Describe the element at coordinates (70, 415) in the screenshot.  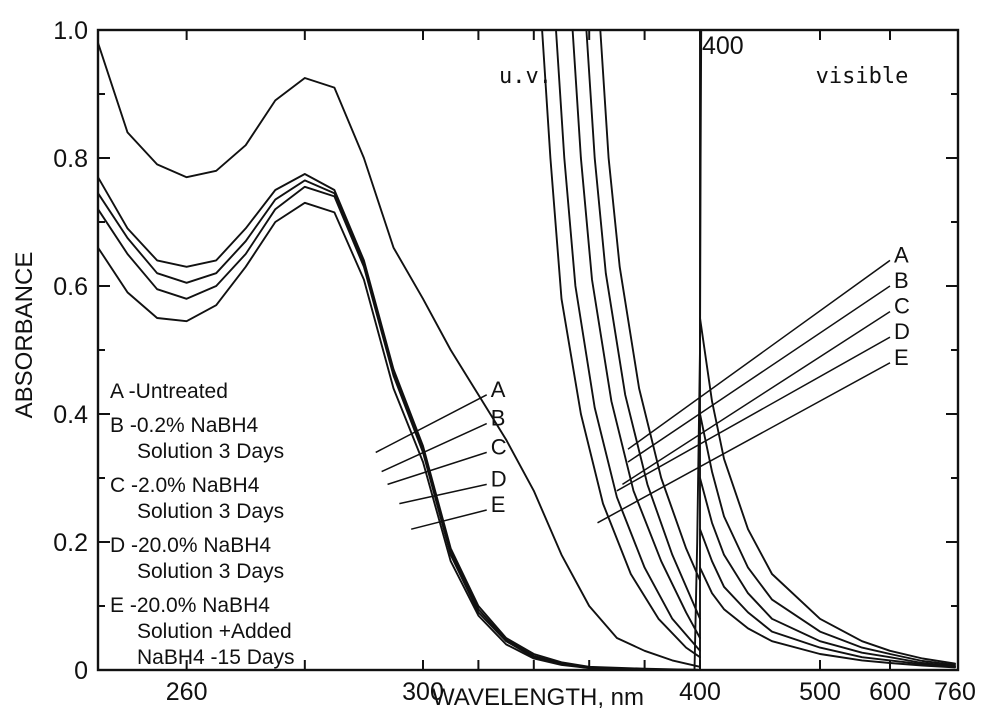
I see `y-tick-label: 0.4` at that location.